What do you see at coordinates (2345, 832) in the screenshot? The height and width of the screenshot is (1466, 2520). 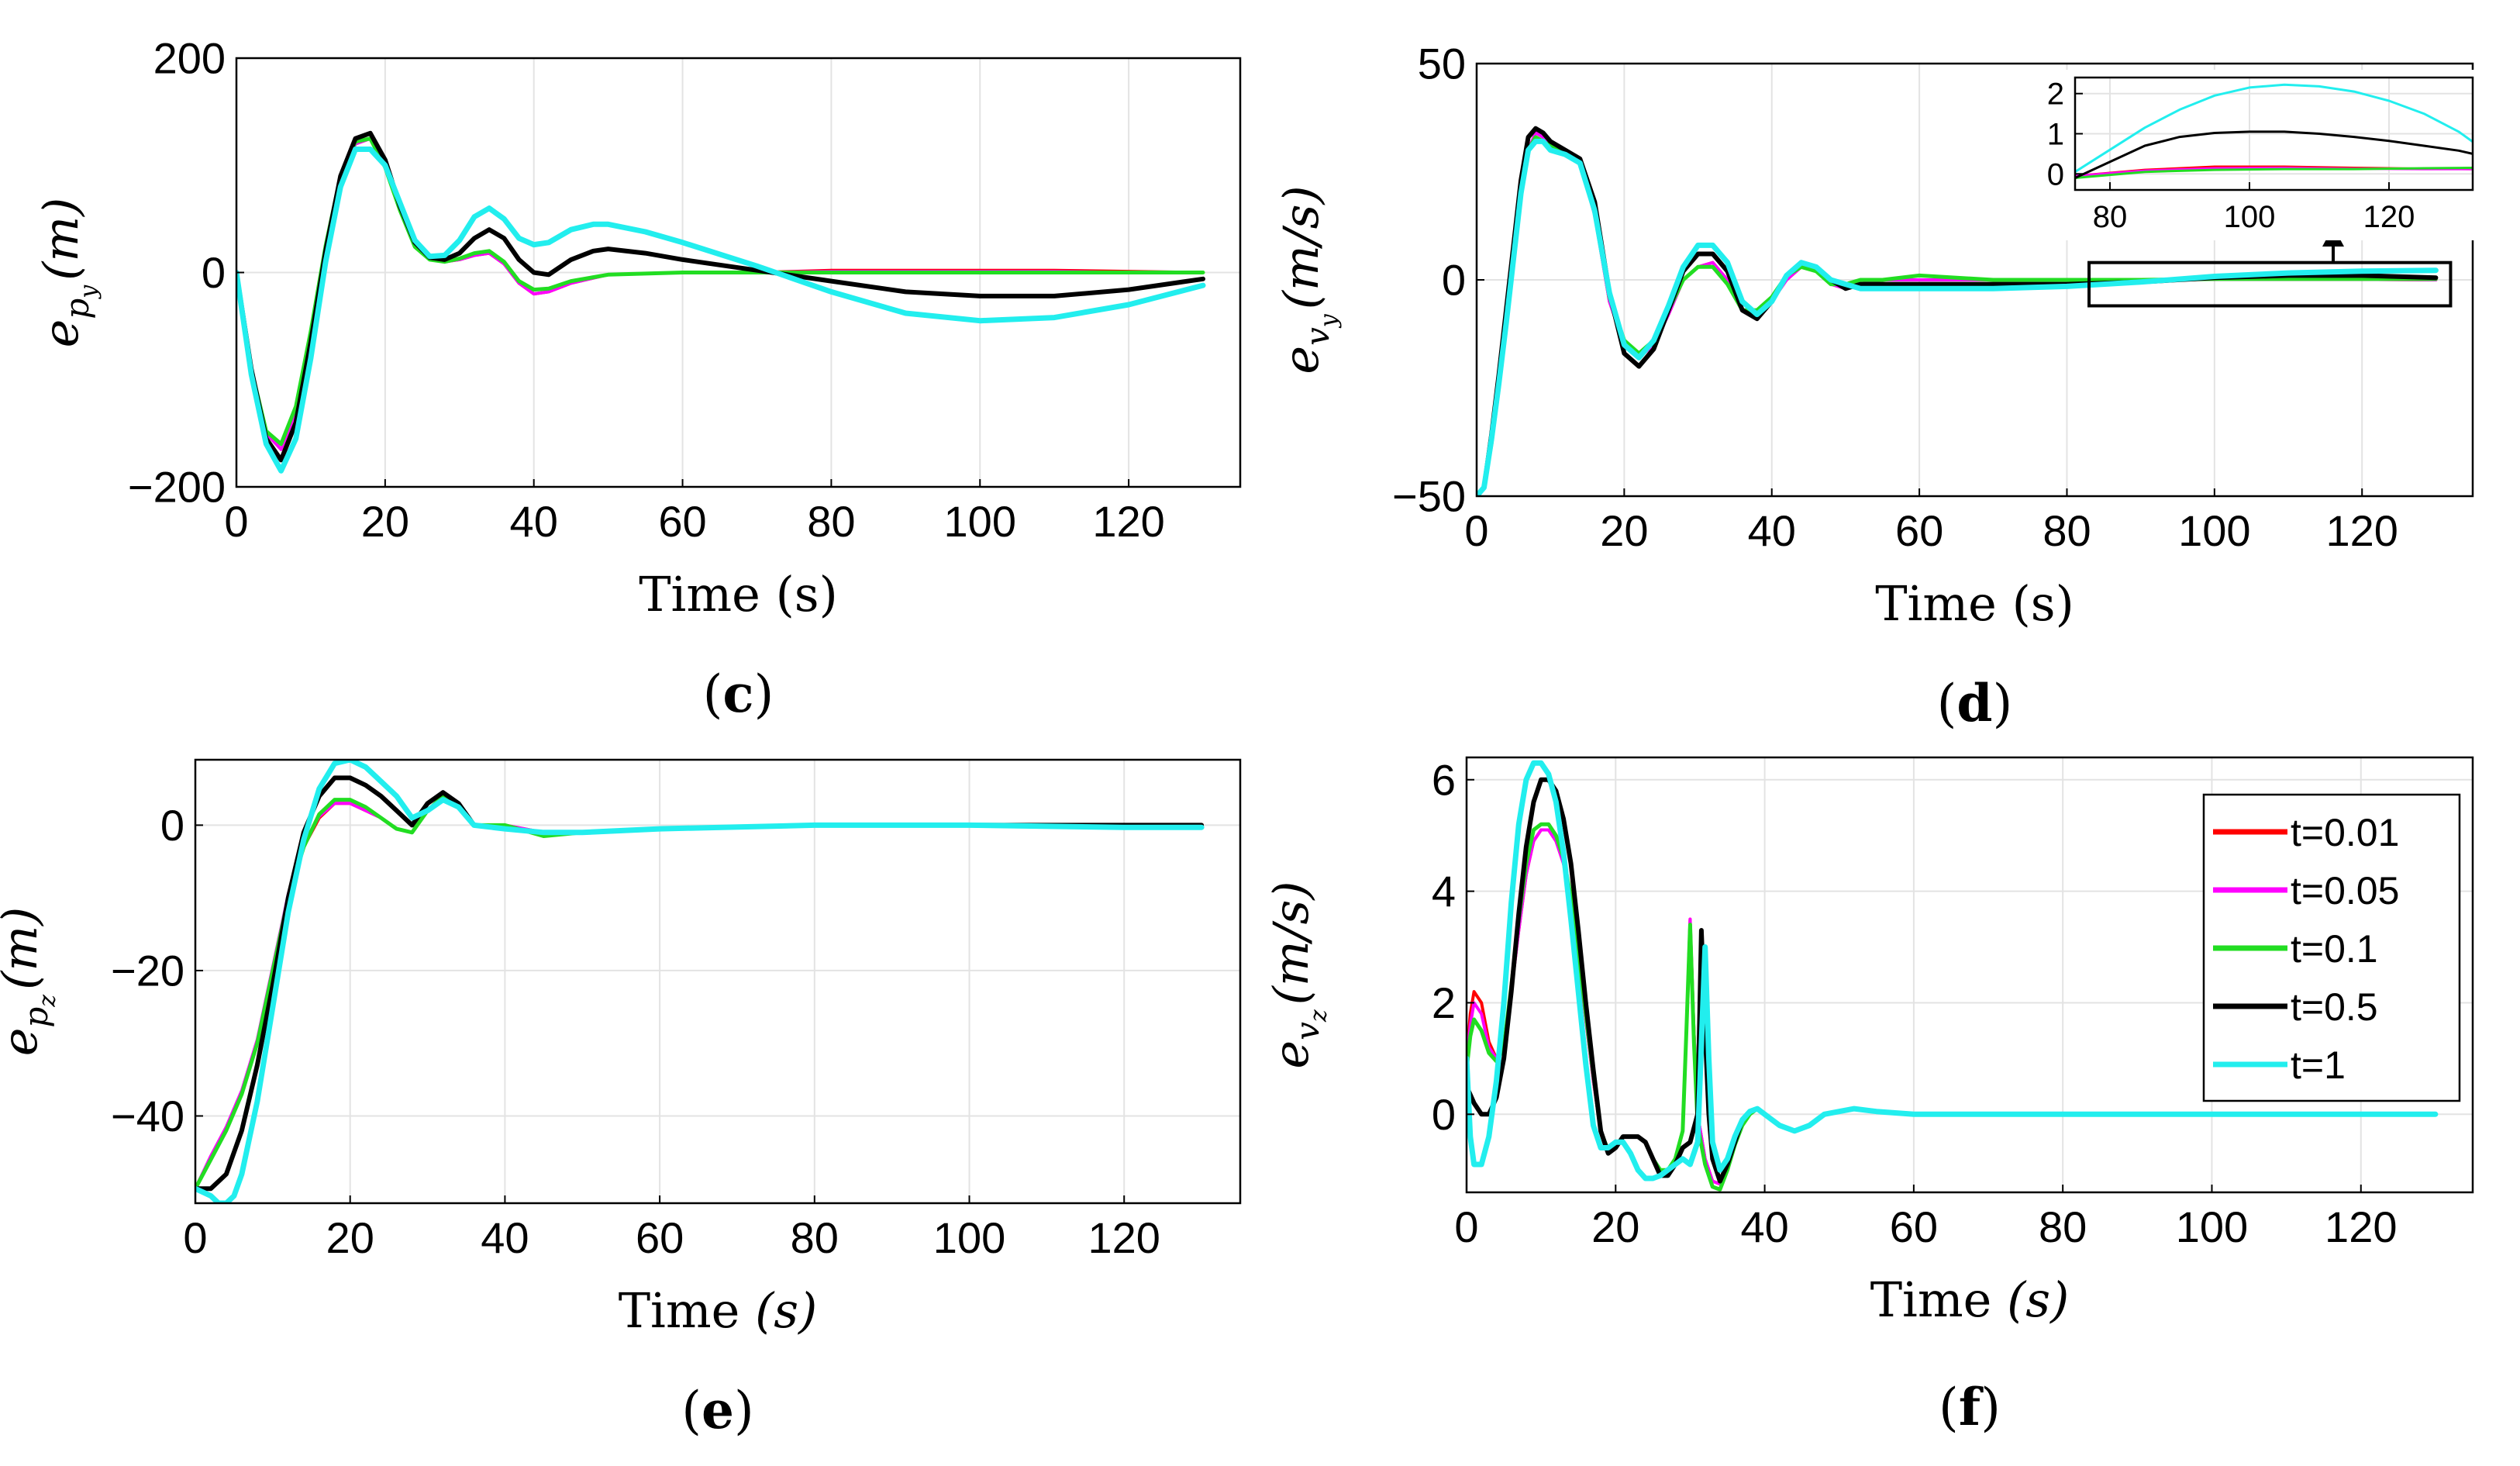 I see `legend-label: t=0.01` at bounding box center [2345, 832].